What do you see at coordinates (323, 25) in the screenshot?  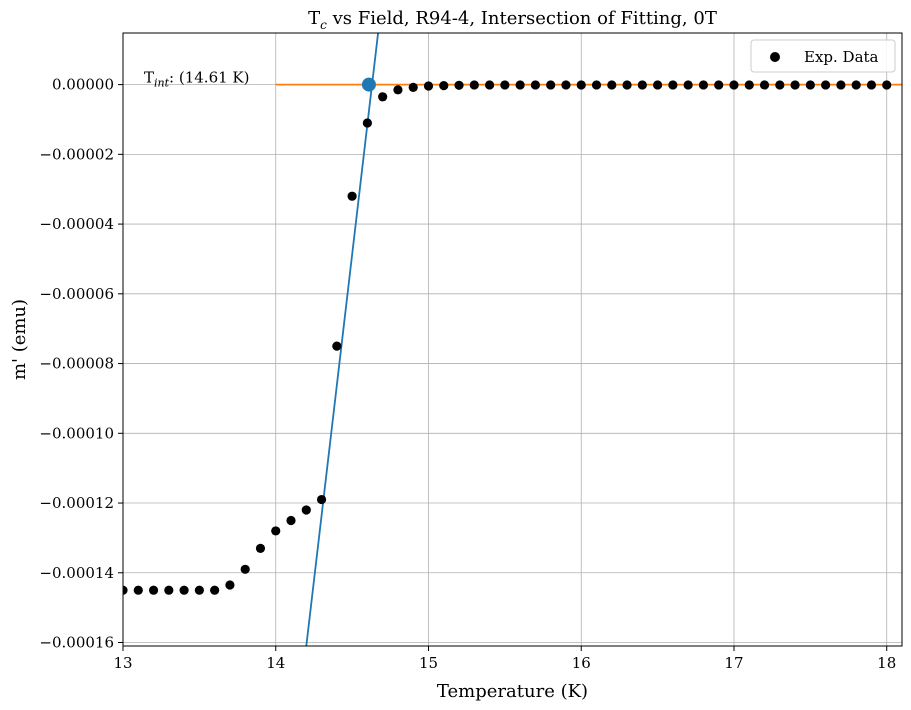 I see `chart-title-subscript: c` at bounding box center [323, 25].